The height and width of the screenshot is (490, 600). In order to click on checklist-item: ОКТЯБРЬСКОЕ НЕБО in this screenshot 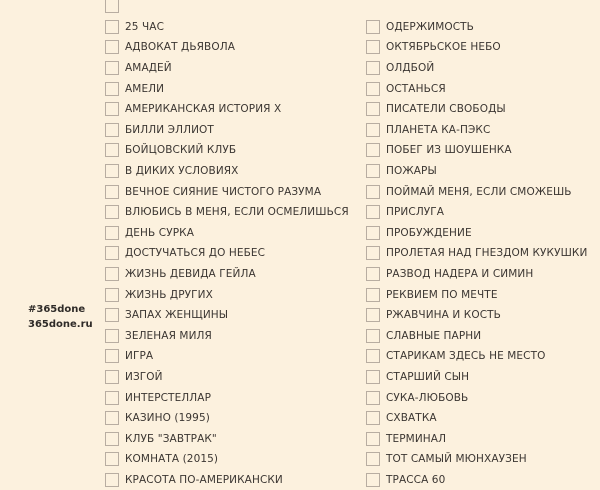, I will do `click(476, 47)`.